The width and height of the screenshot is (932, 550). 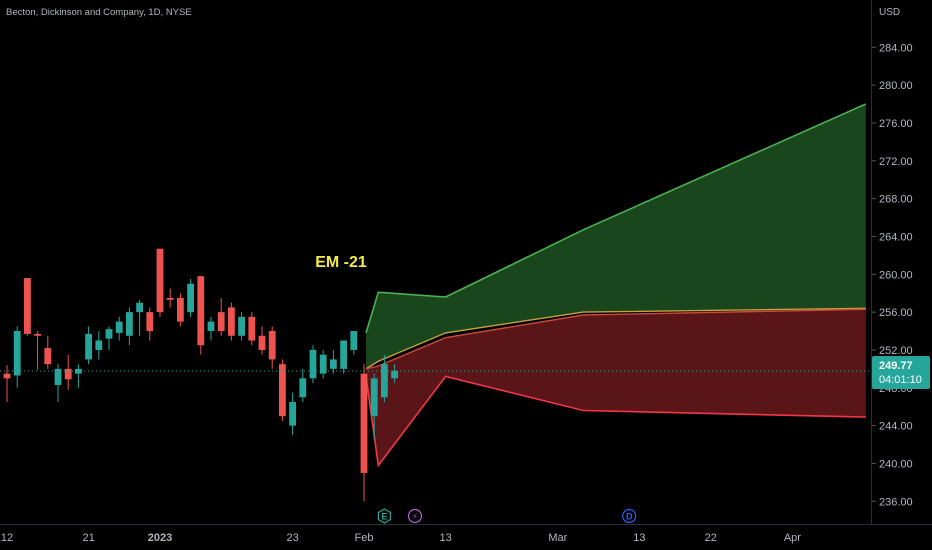 What do you see at coordinates (341, 262) in the screenshot?
I see `expected-move-annotation: EM -21` at bounding box center [341, 262].